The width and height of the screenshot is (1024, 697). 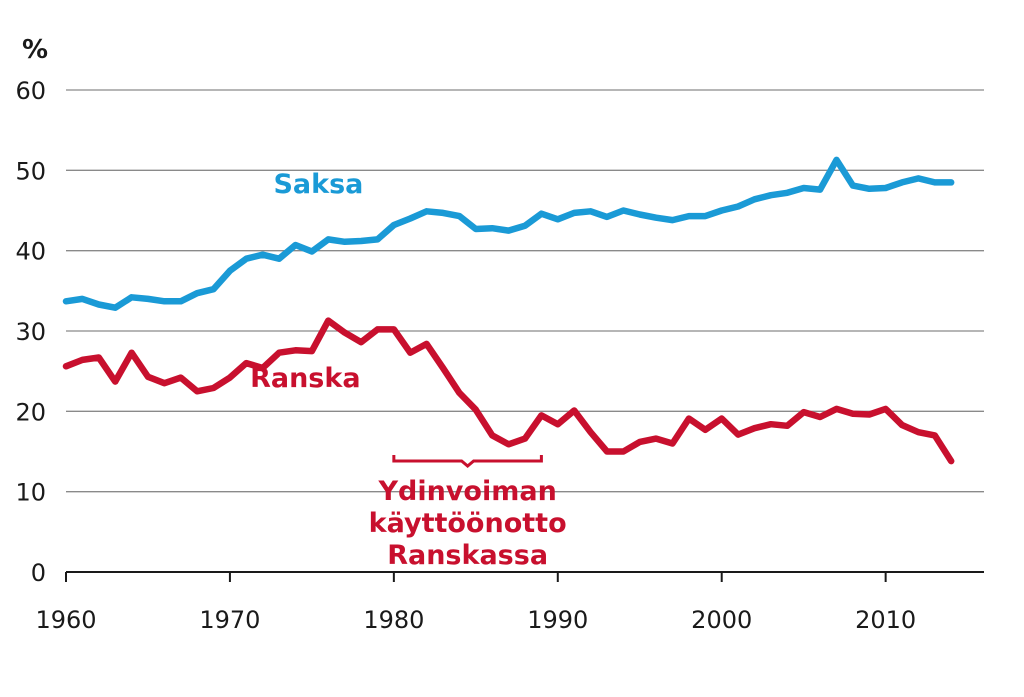 What do you see at coordinates (35, 50) in the screenshot?
I see `y-axis-unit: %` at bounding box center [35, 50].